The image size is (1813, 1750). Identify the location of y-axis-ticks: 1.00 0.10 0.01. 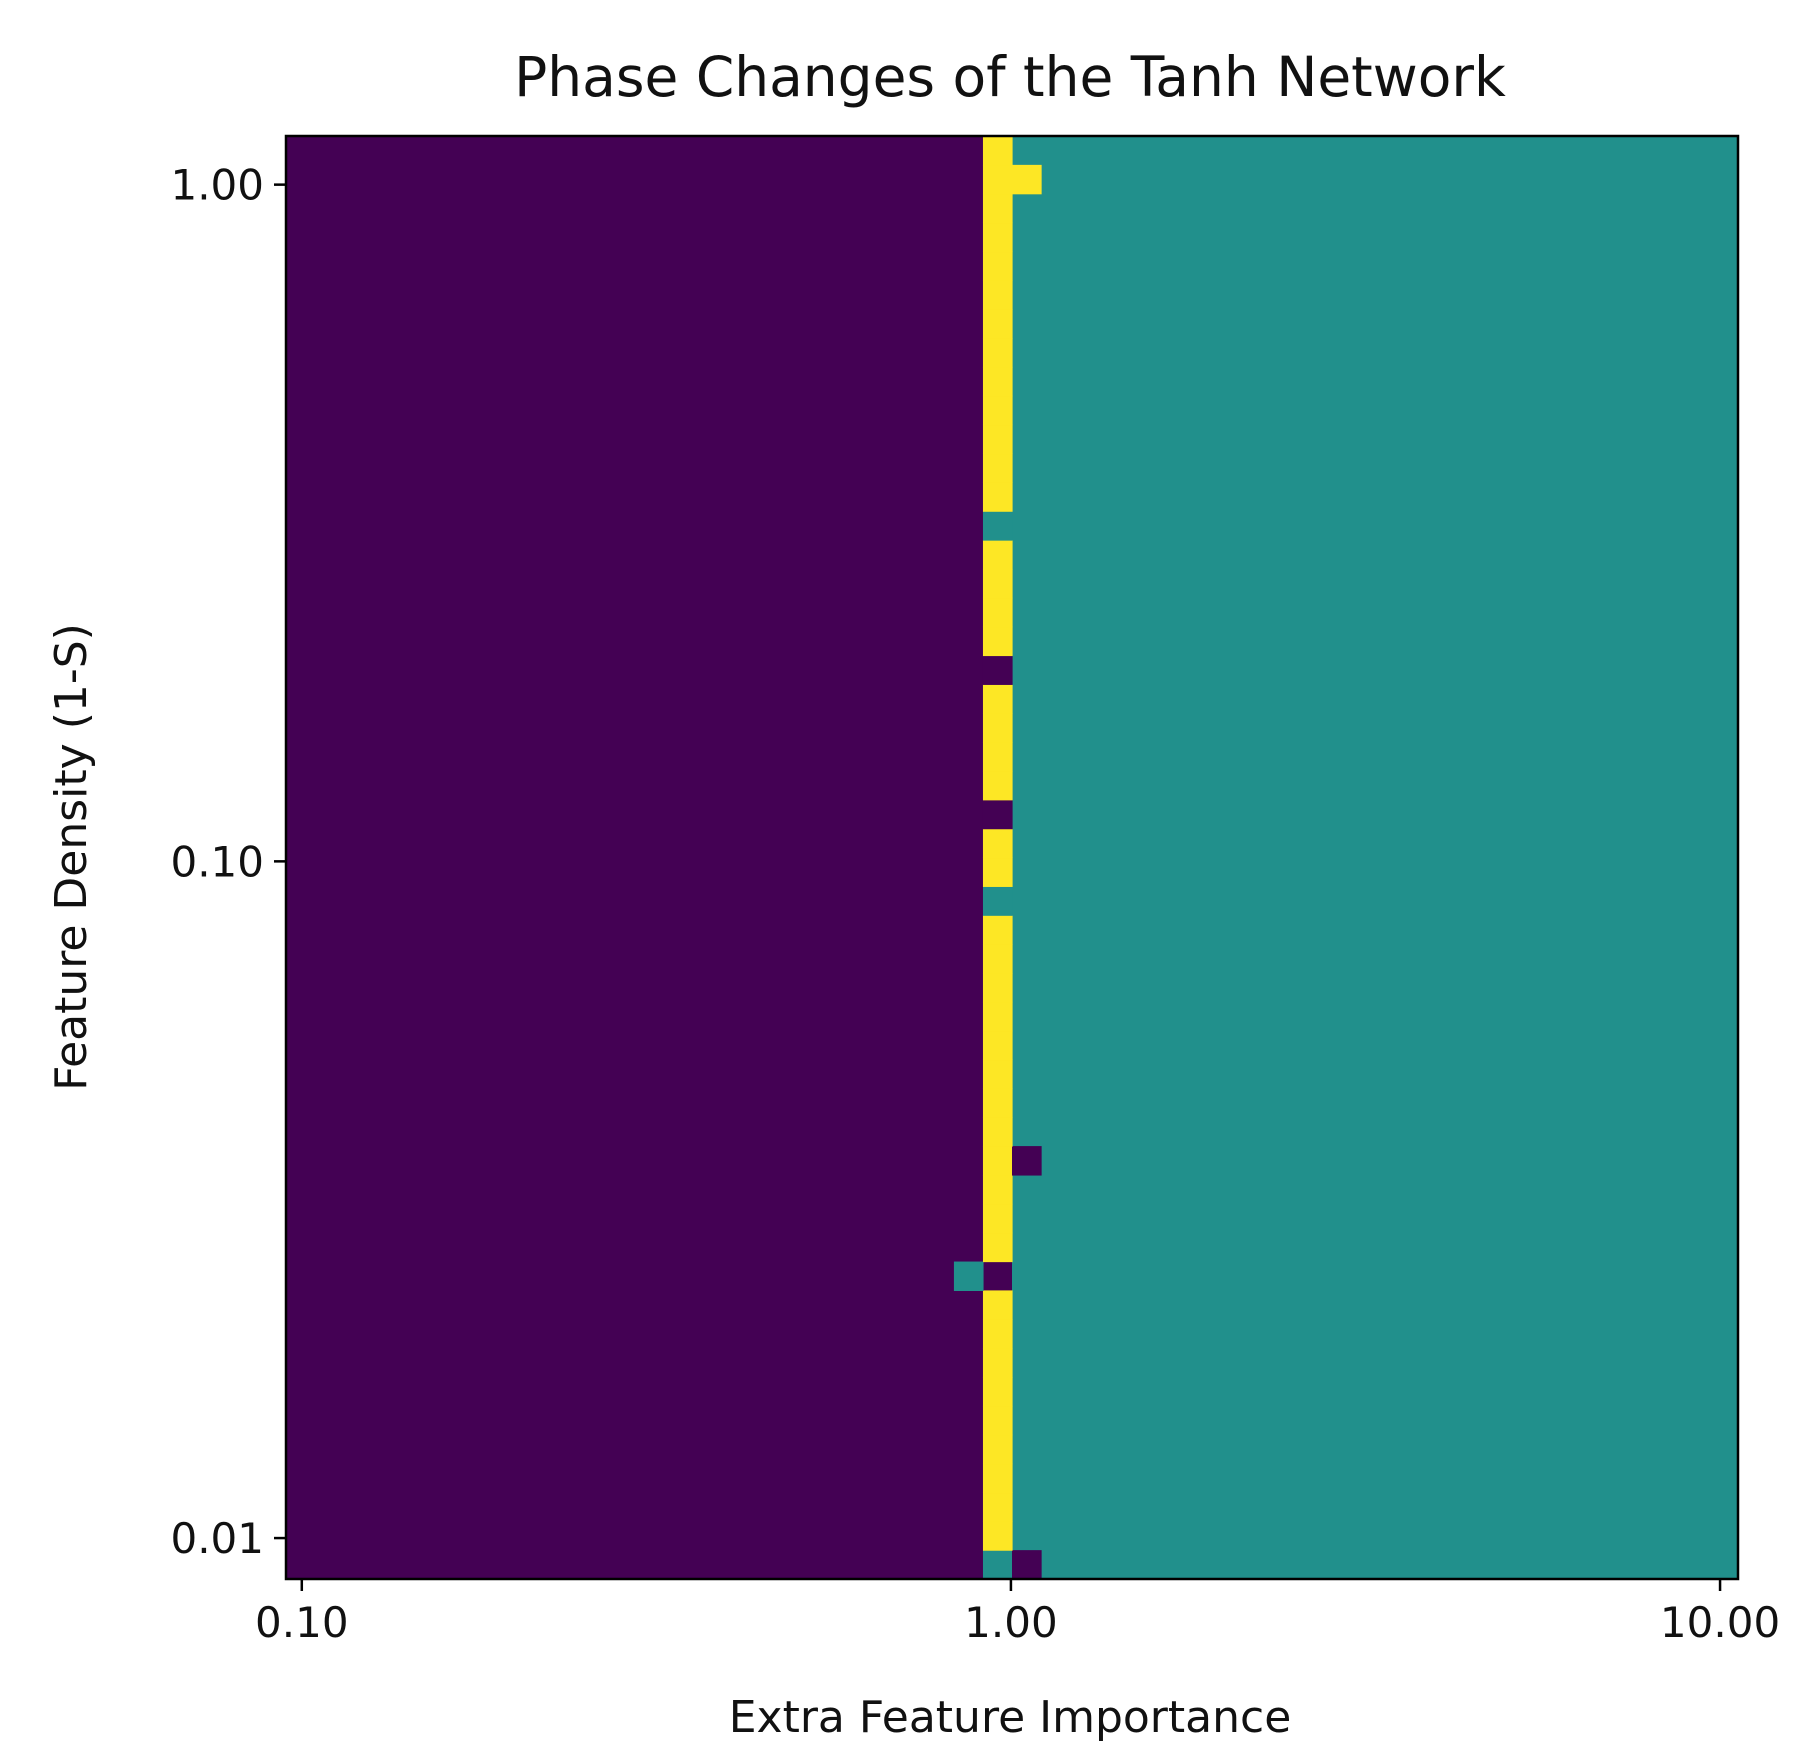
(228, 862).